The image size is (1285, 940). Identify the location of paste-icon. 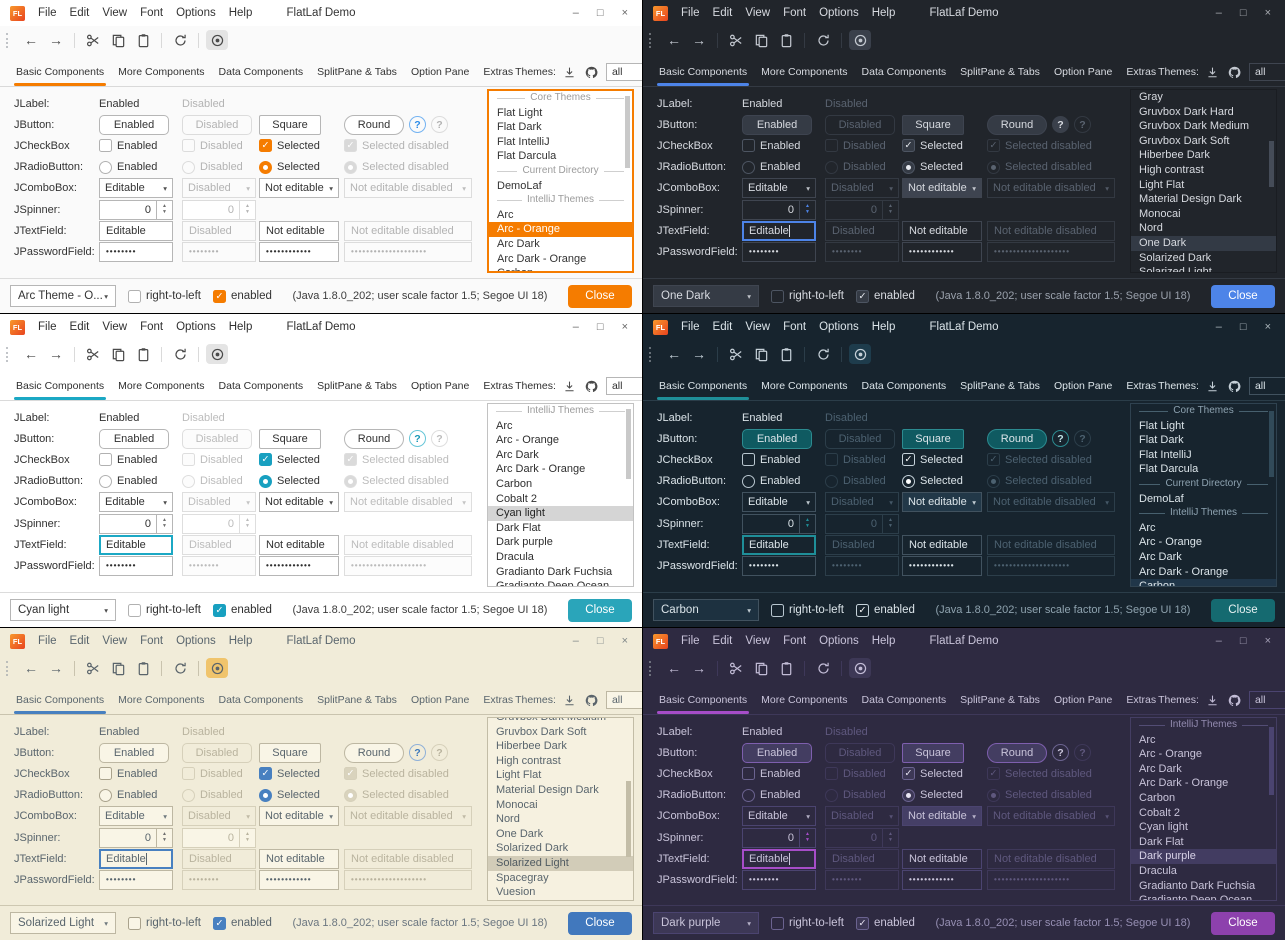
(786, 40).